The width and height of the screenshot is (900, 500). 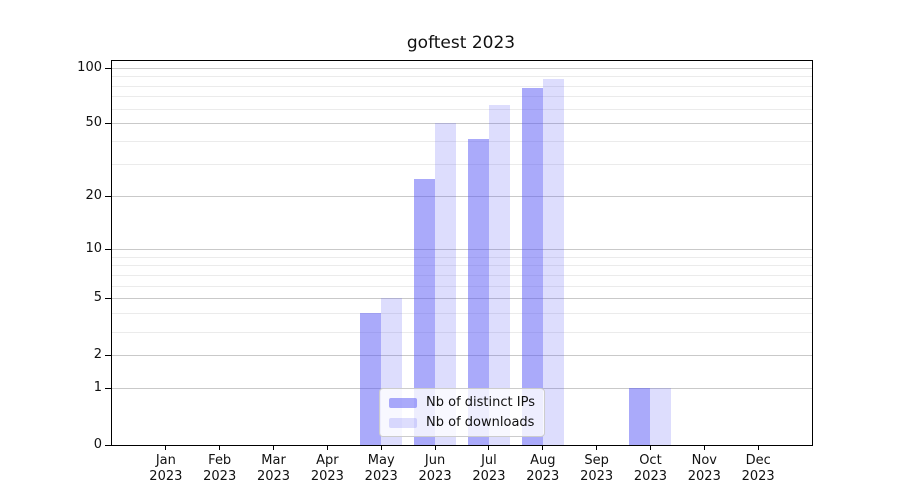 I want to click on y-axis-label: 50, so click(x=93, y=123).